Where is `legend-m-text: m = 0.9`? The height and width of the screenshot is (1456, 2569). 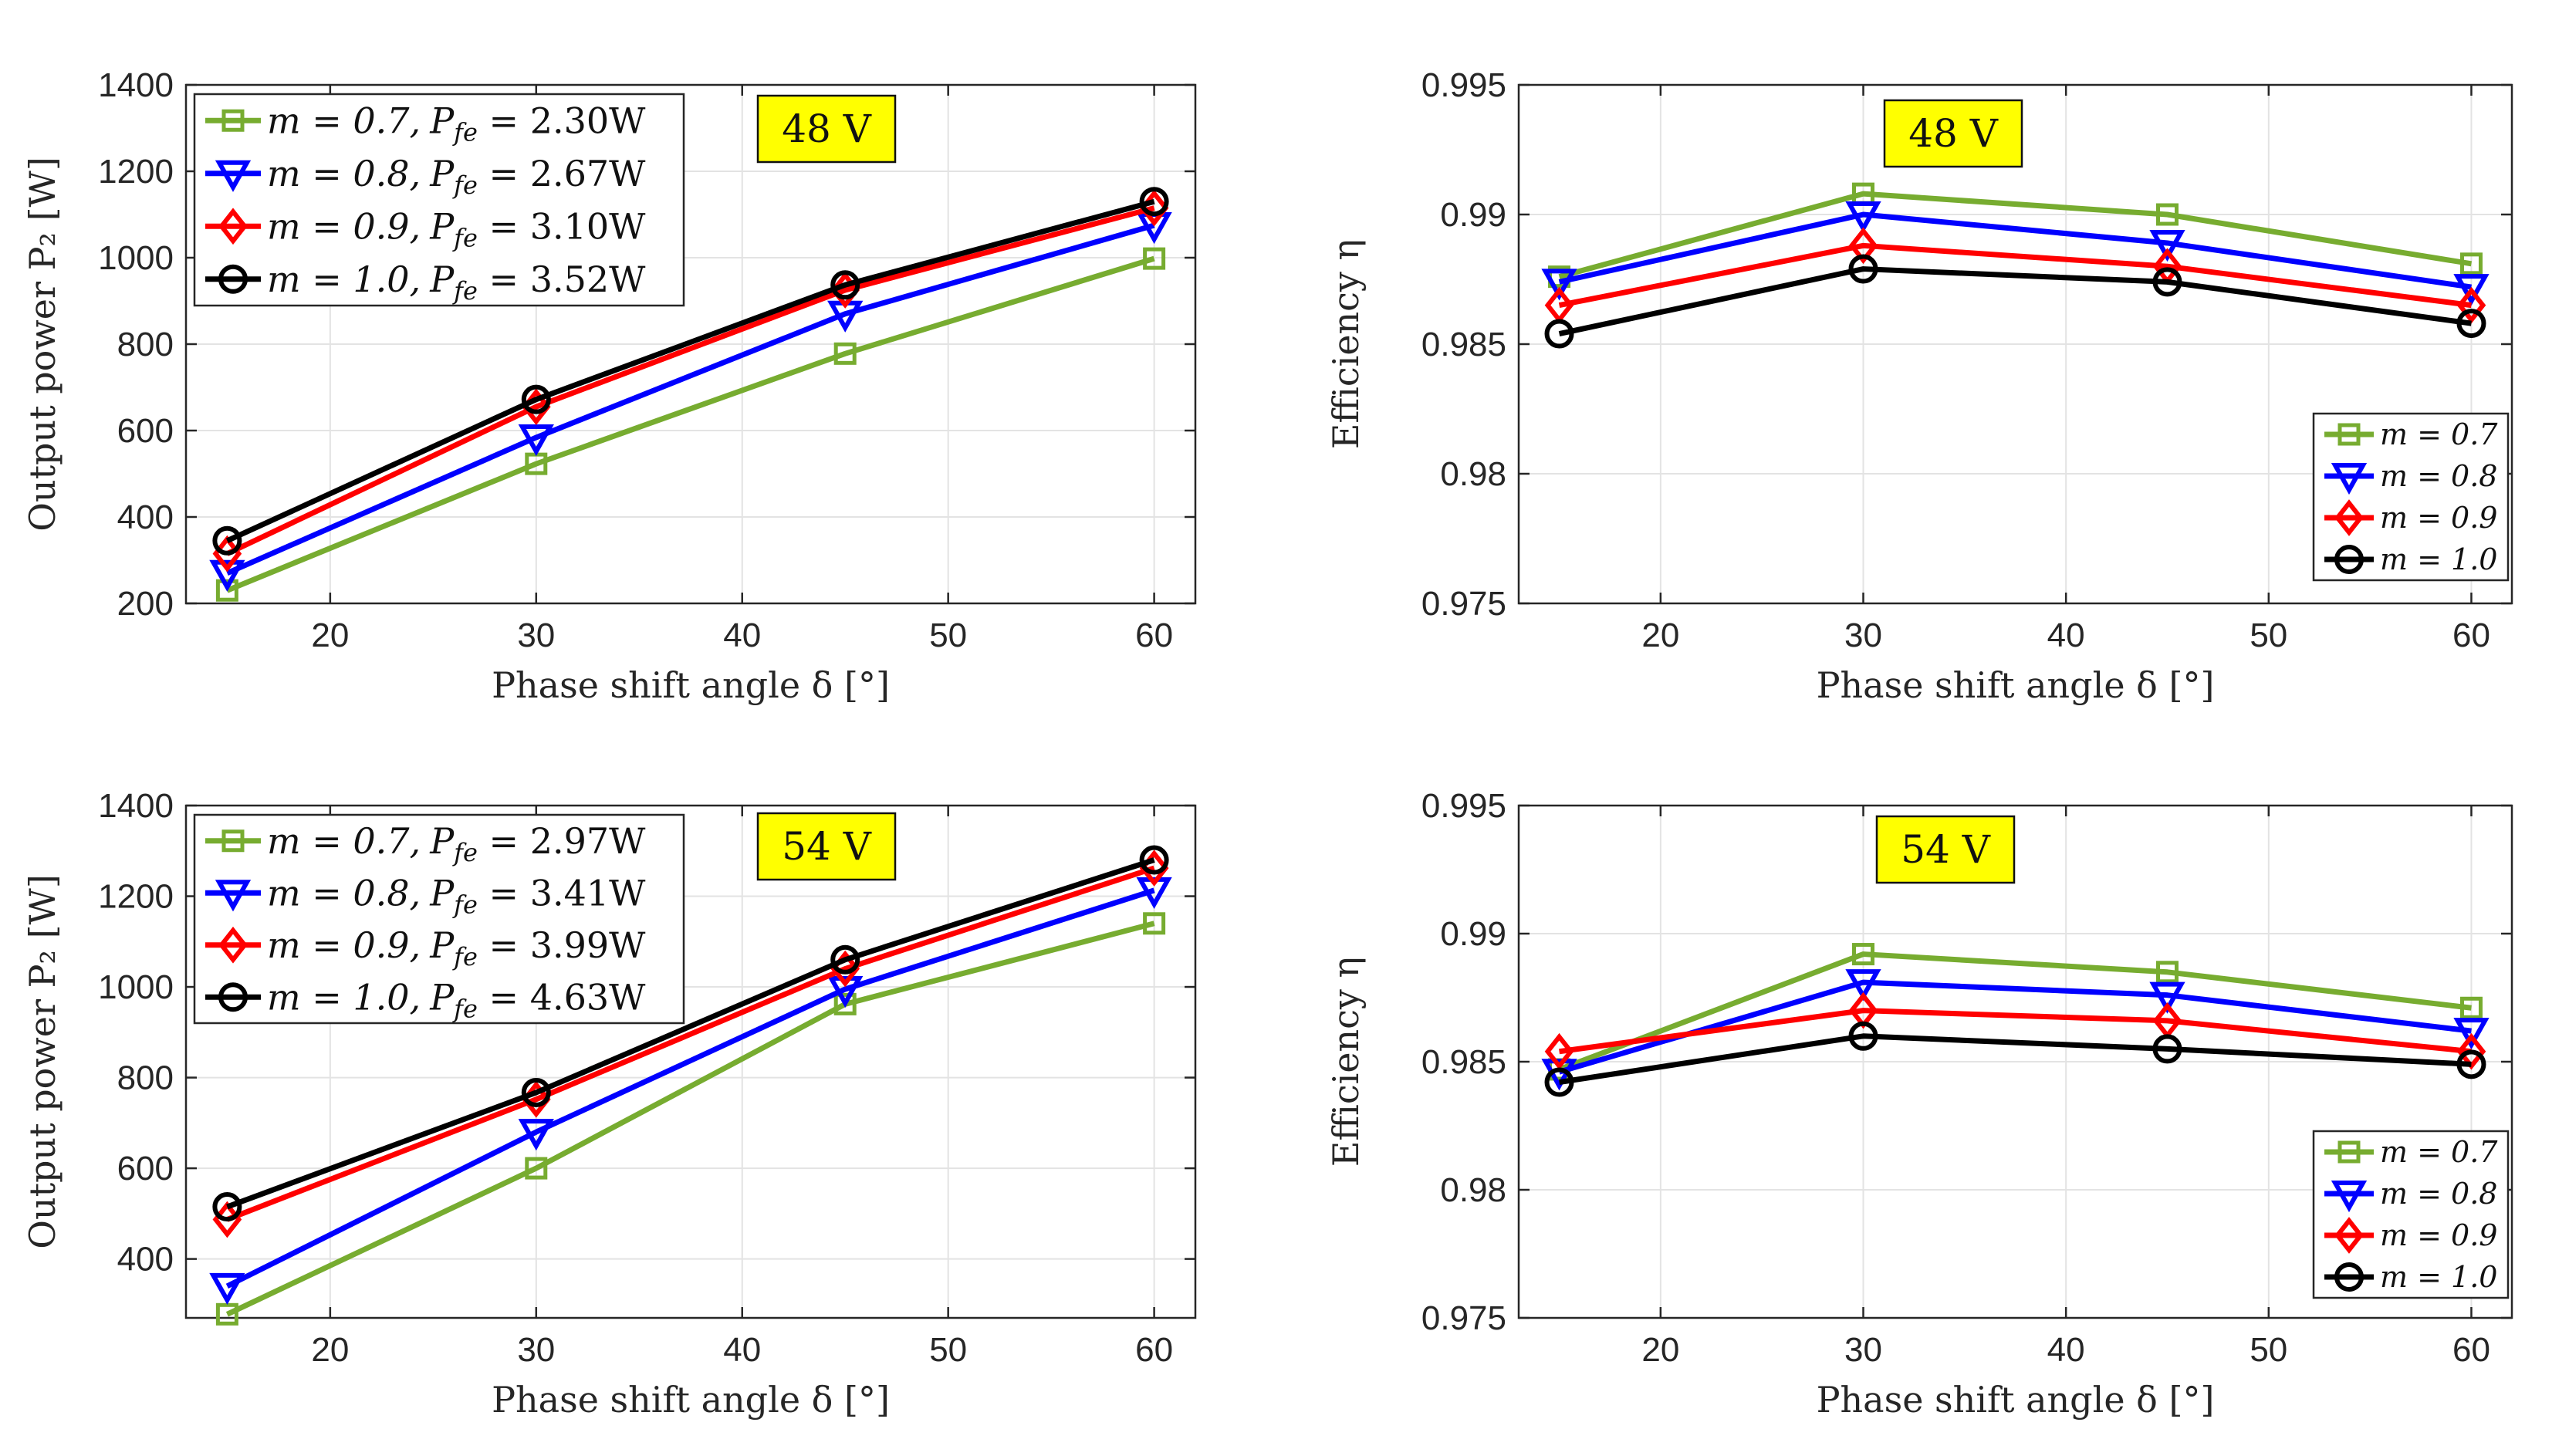
legend-m-text: m = 0.9 is located at coordinates (2438, 518).